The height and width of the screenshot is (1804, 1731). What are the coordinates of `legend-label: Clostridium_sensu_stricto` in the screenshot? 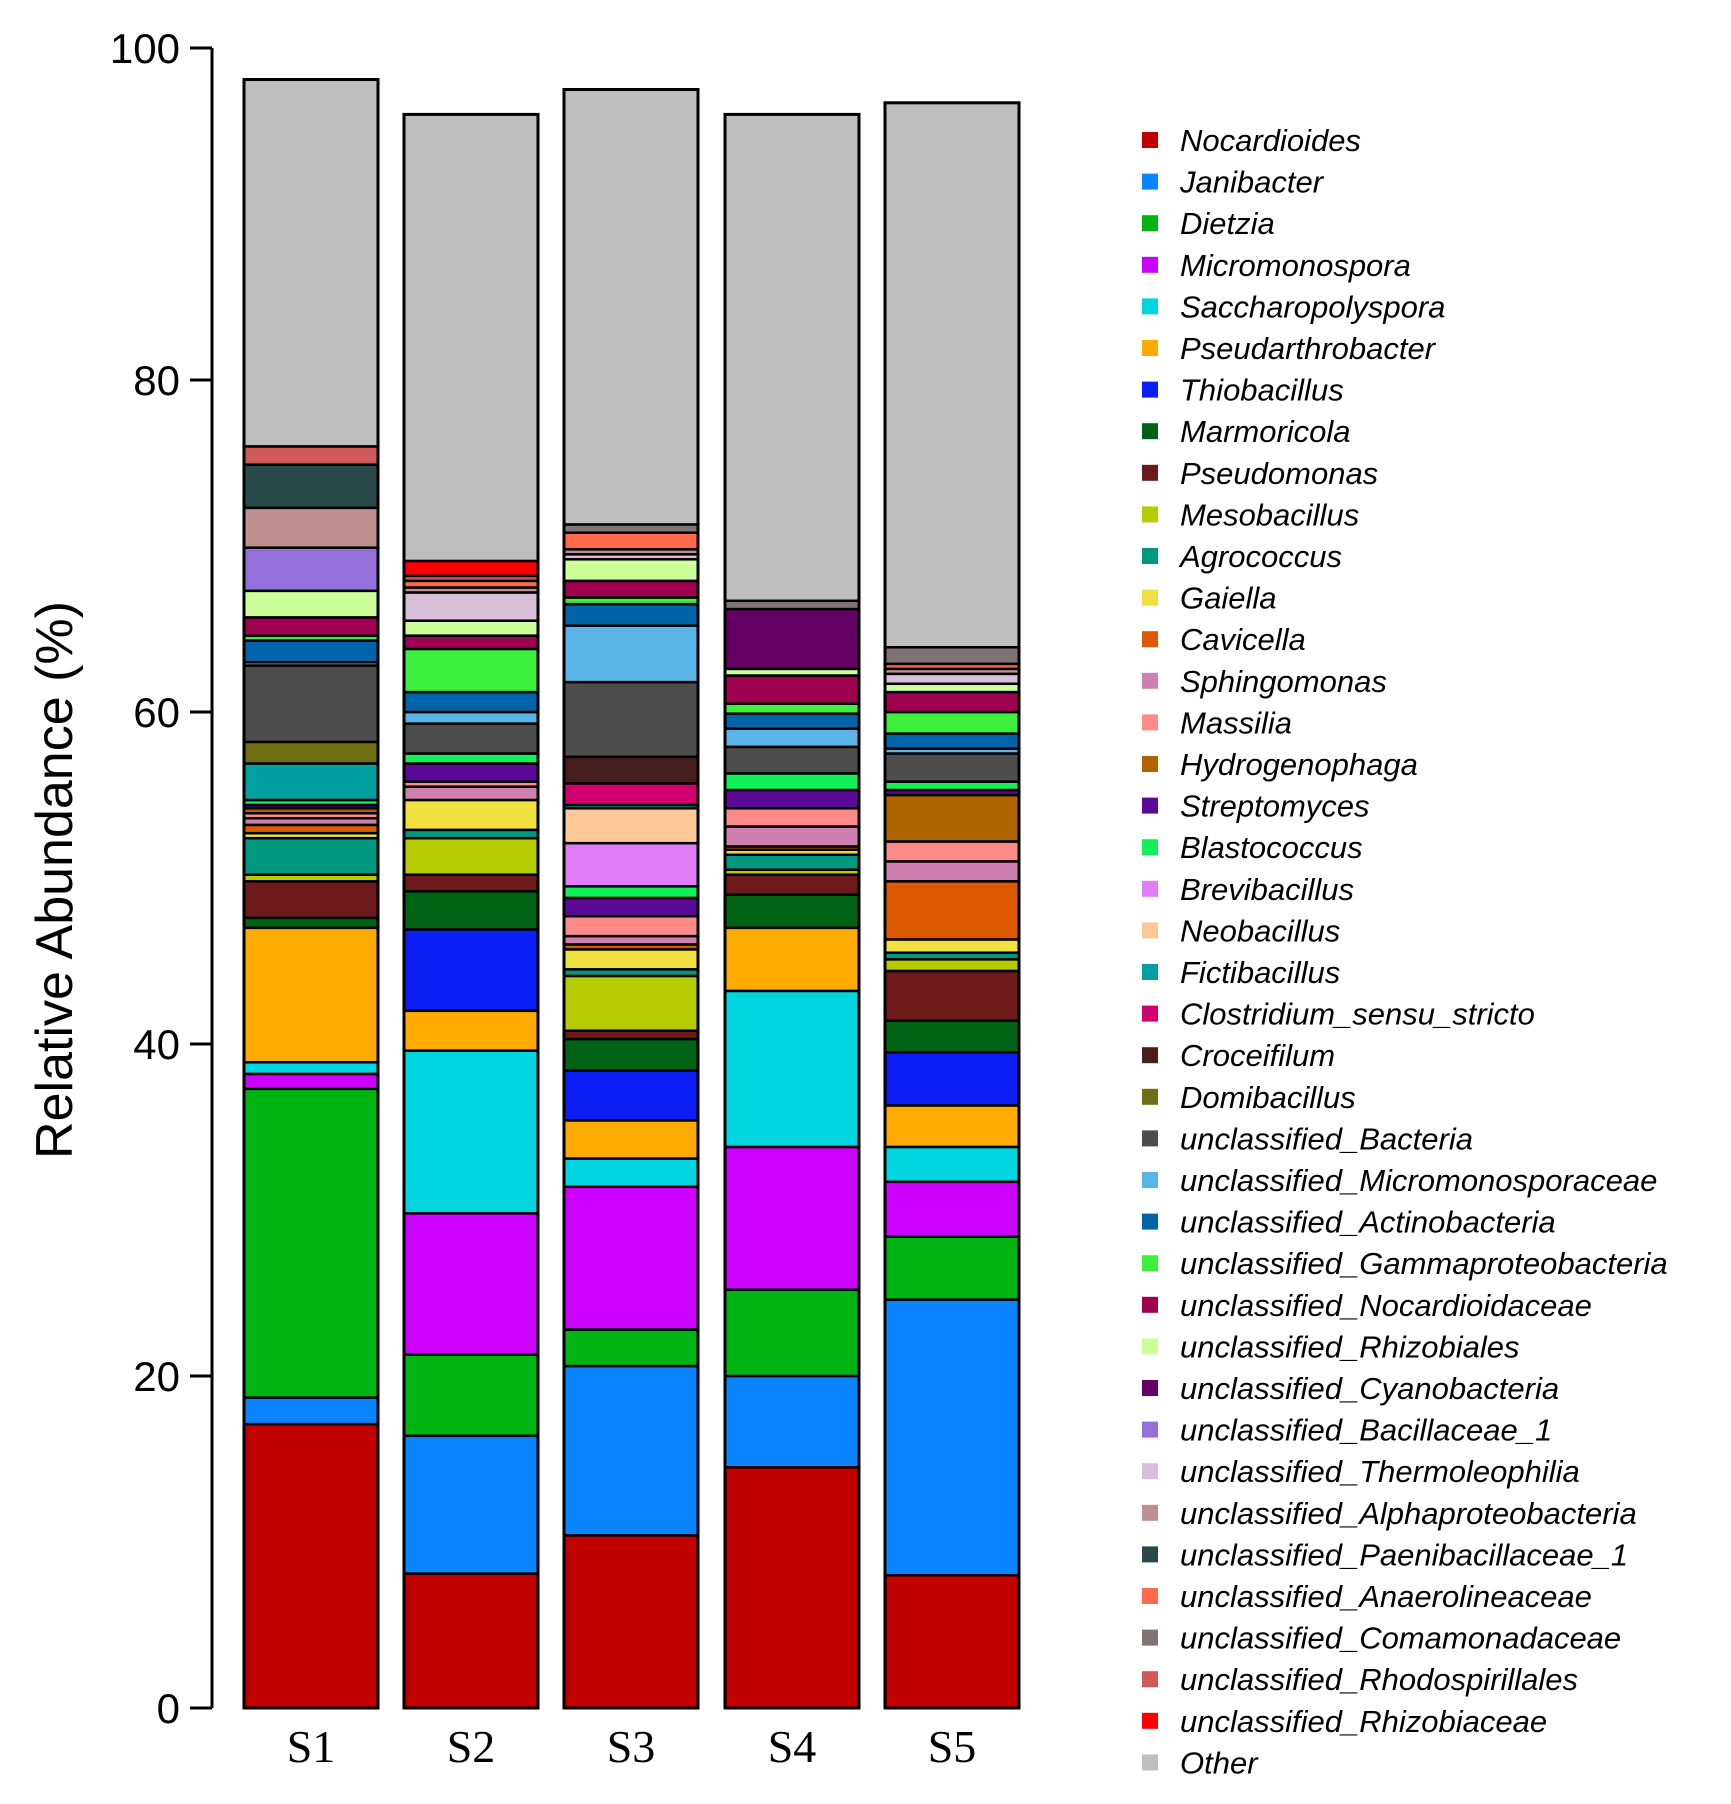 It's located at (1357, 1014).